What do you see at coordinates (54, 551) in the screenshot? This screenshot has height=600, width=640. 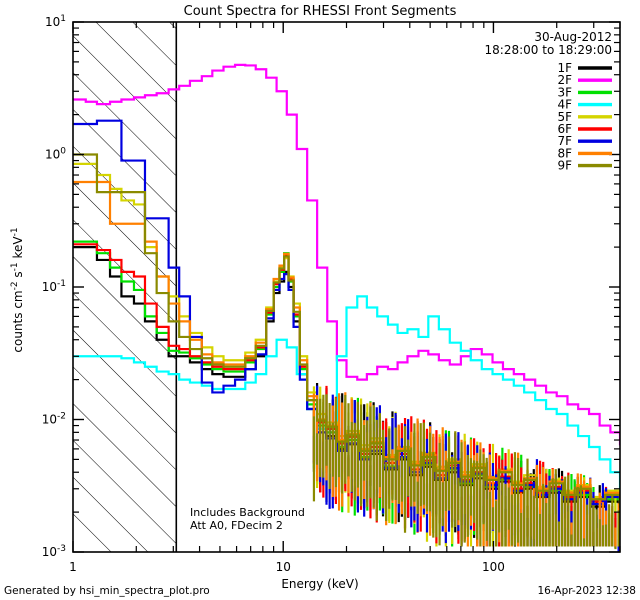 I see `y-tick-label: 10⁻³` at bounding box center [54, 551].